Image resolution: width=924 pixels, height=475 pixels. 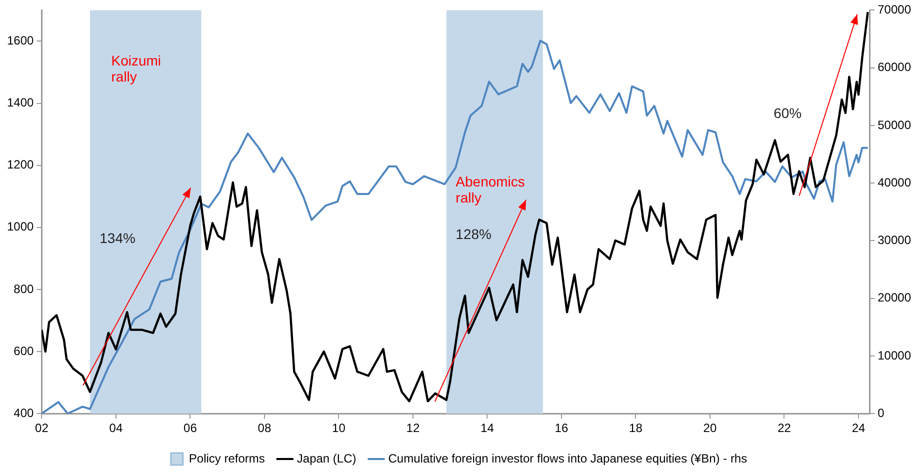 What do you see at coordinates (788, 112) in the screenshot?
I see `annotation: 60%` at bounding box center [788, 112].